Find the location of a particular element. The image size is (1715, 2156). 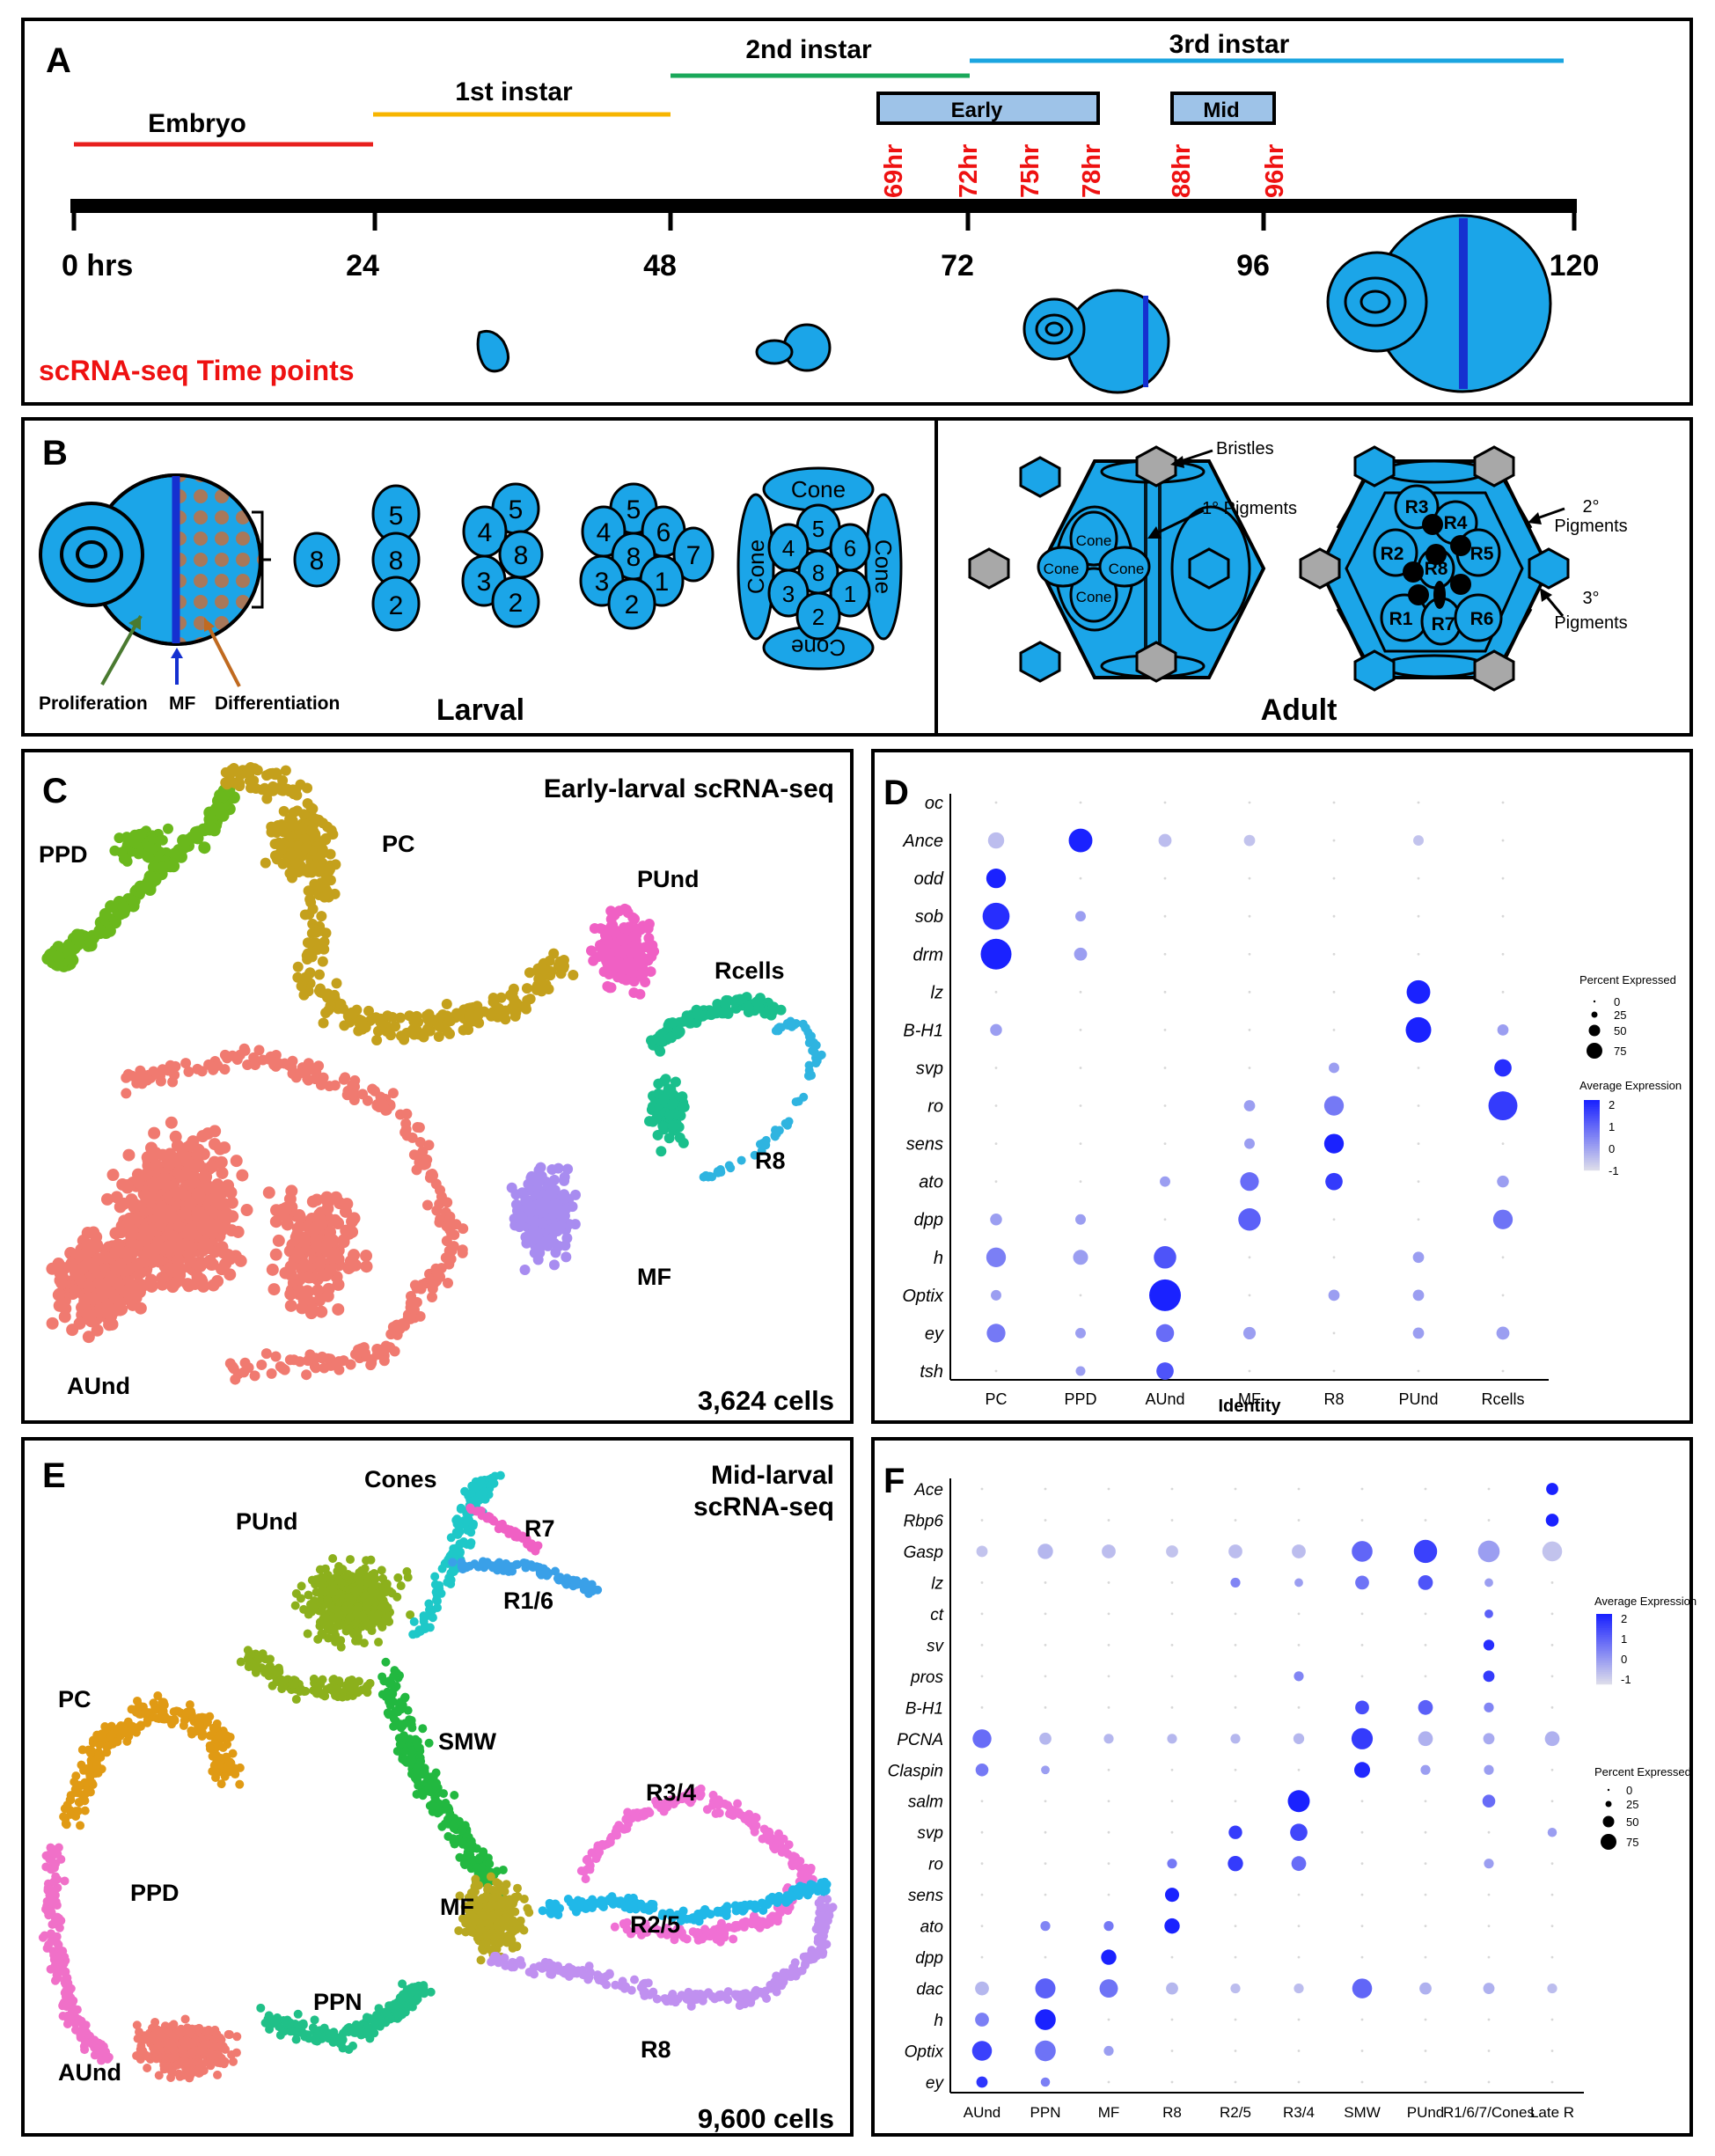

tick-24: 24 is located at coordinates (362, 266).